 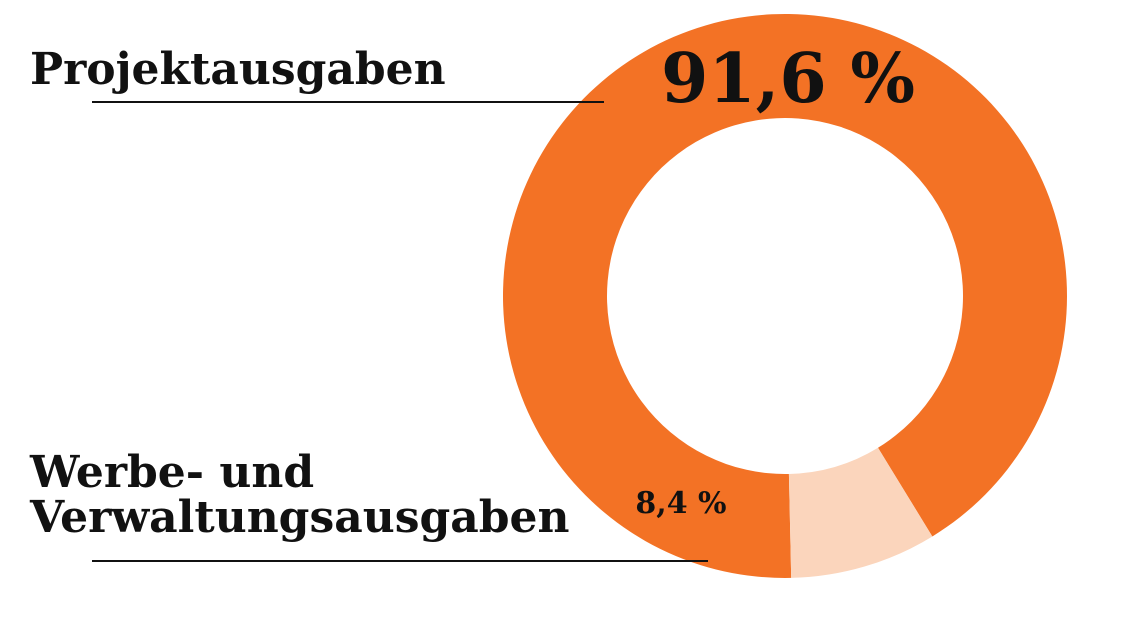 I want to click on value-label-werbe: 8,4 %, so click(x=680, y=503).